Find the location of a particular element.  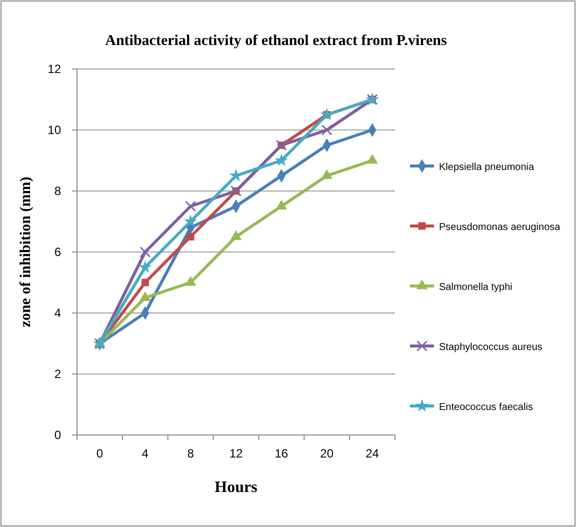

y-tick-label: 2 is located at coordinates (58, 373).